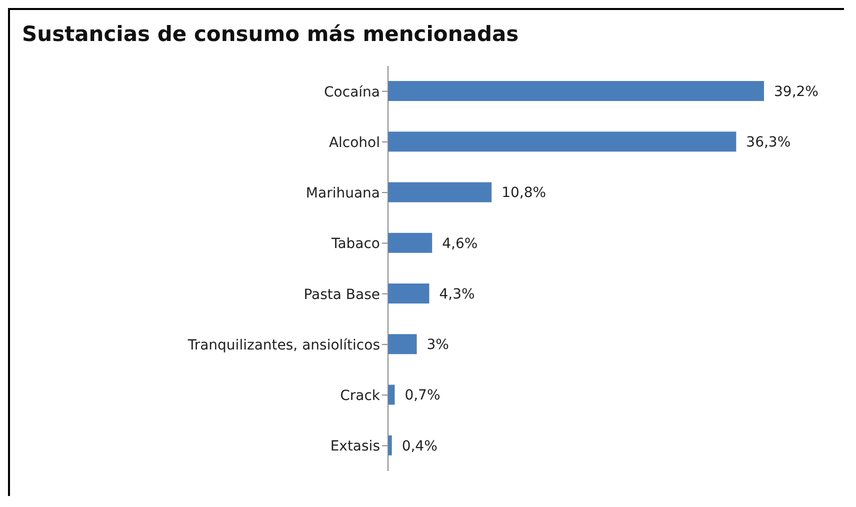 Image resolution: width=856 pixels, height=507 pixels. What do you see at coordinates (283, 345) in the screenshot?
I see `y-tick-label: Tranquilizantes, ansiolíticos` at bounding box center [283, 345].